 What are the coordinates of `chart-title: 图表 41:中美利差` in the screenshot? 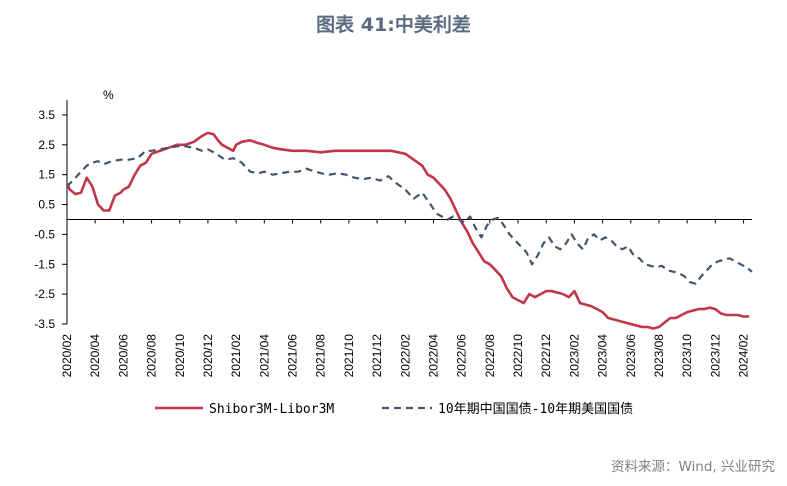 It's located at (393, 25).